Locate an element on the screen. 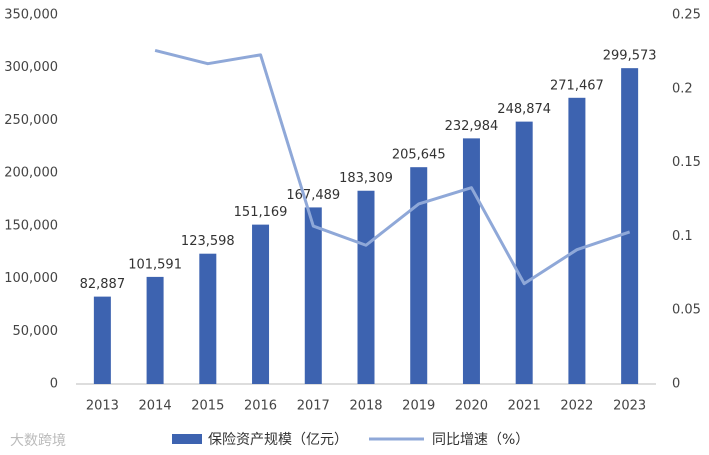 This screenshot has height=455, width=709. x-tick-label: 2023 is located at coordinates (629, 406).